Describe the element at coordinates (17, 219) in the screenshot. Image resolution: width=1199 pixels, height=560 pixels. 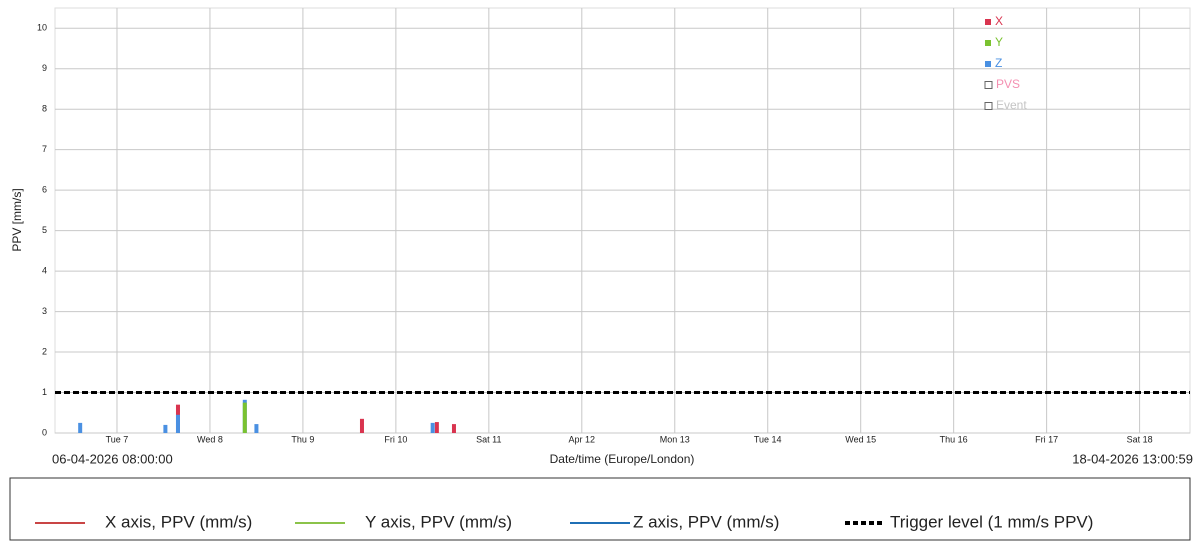
I see `y-axis-label: PPV [mm/s]` at that location.